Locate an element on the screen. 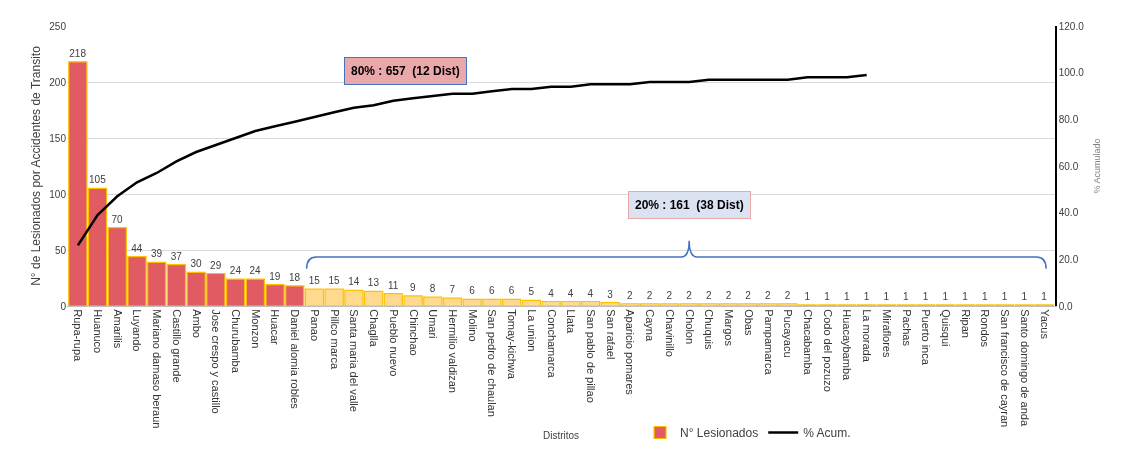  data-label: 30 is located at coordinates (196, 264).